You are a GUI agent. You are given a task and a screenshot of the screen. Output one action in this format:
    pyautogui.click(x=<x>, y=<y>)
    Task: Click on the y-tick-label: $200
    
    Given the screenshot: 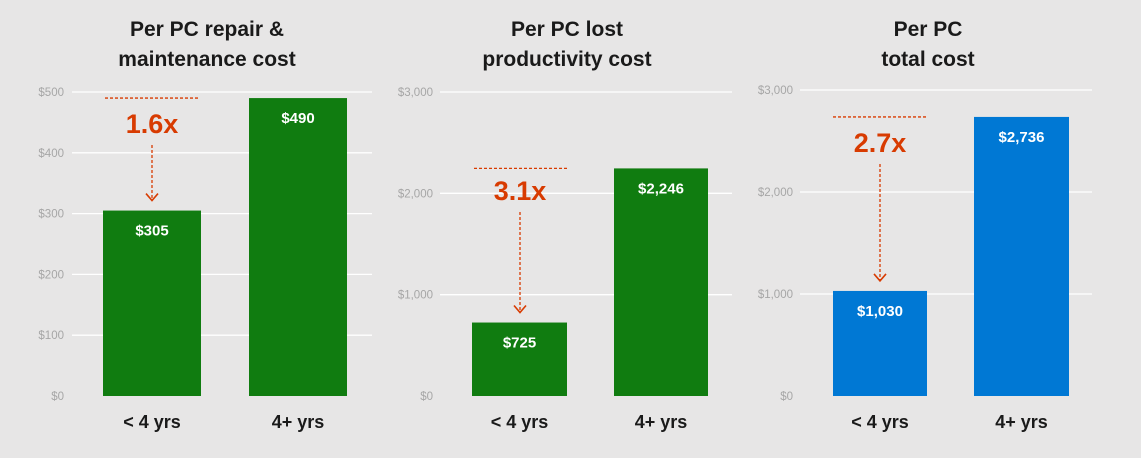 What is the action you would take?
    pyautogui.click(x=51, y=275)
    